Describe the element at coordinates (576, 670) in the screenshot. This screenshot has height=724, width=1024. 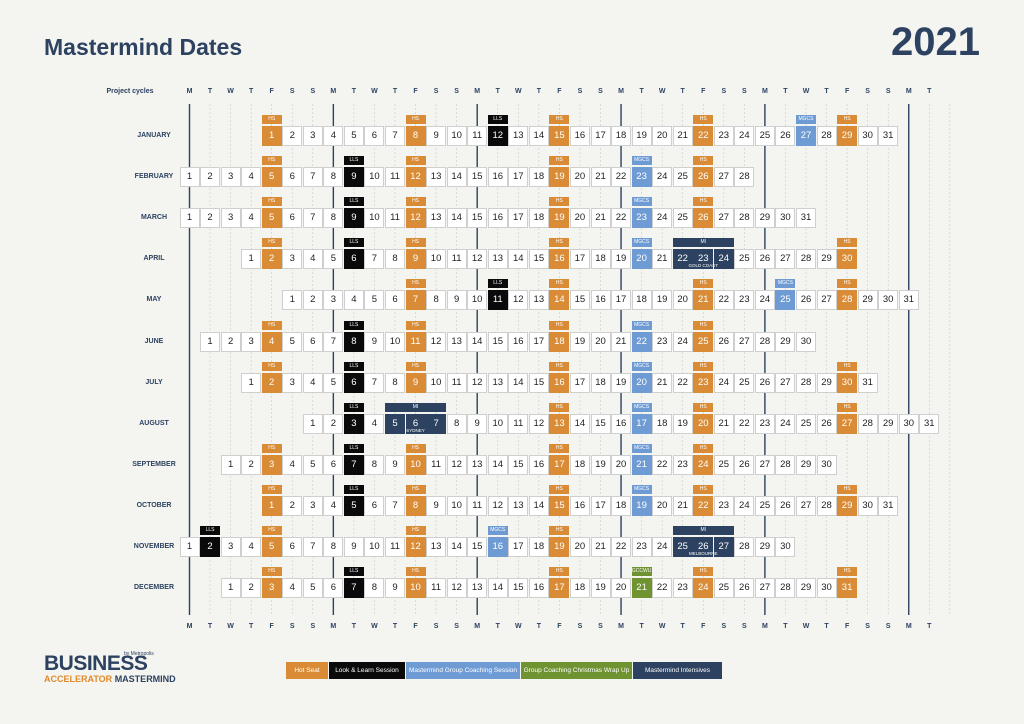
I see `legend-item-gccwu: Group Coaching Christmas Wrap Up` at that location.